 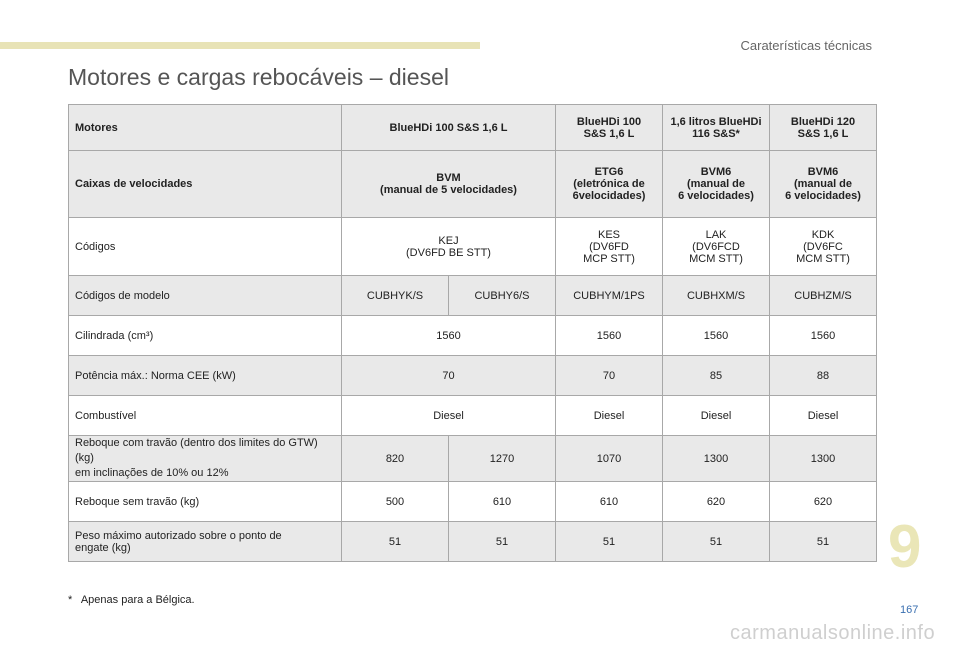 I want to click on row-label: Reboque sem travão (kg), so click(x=205, y=501).